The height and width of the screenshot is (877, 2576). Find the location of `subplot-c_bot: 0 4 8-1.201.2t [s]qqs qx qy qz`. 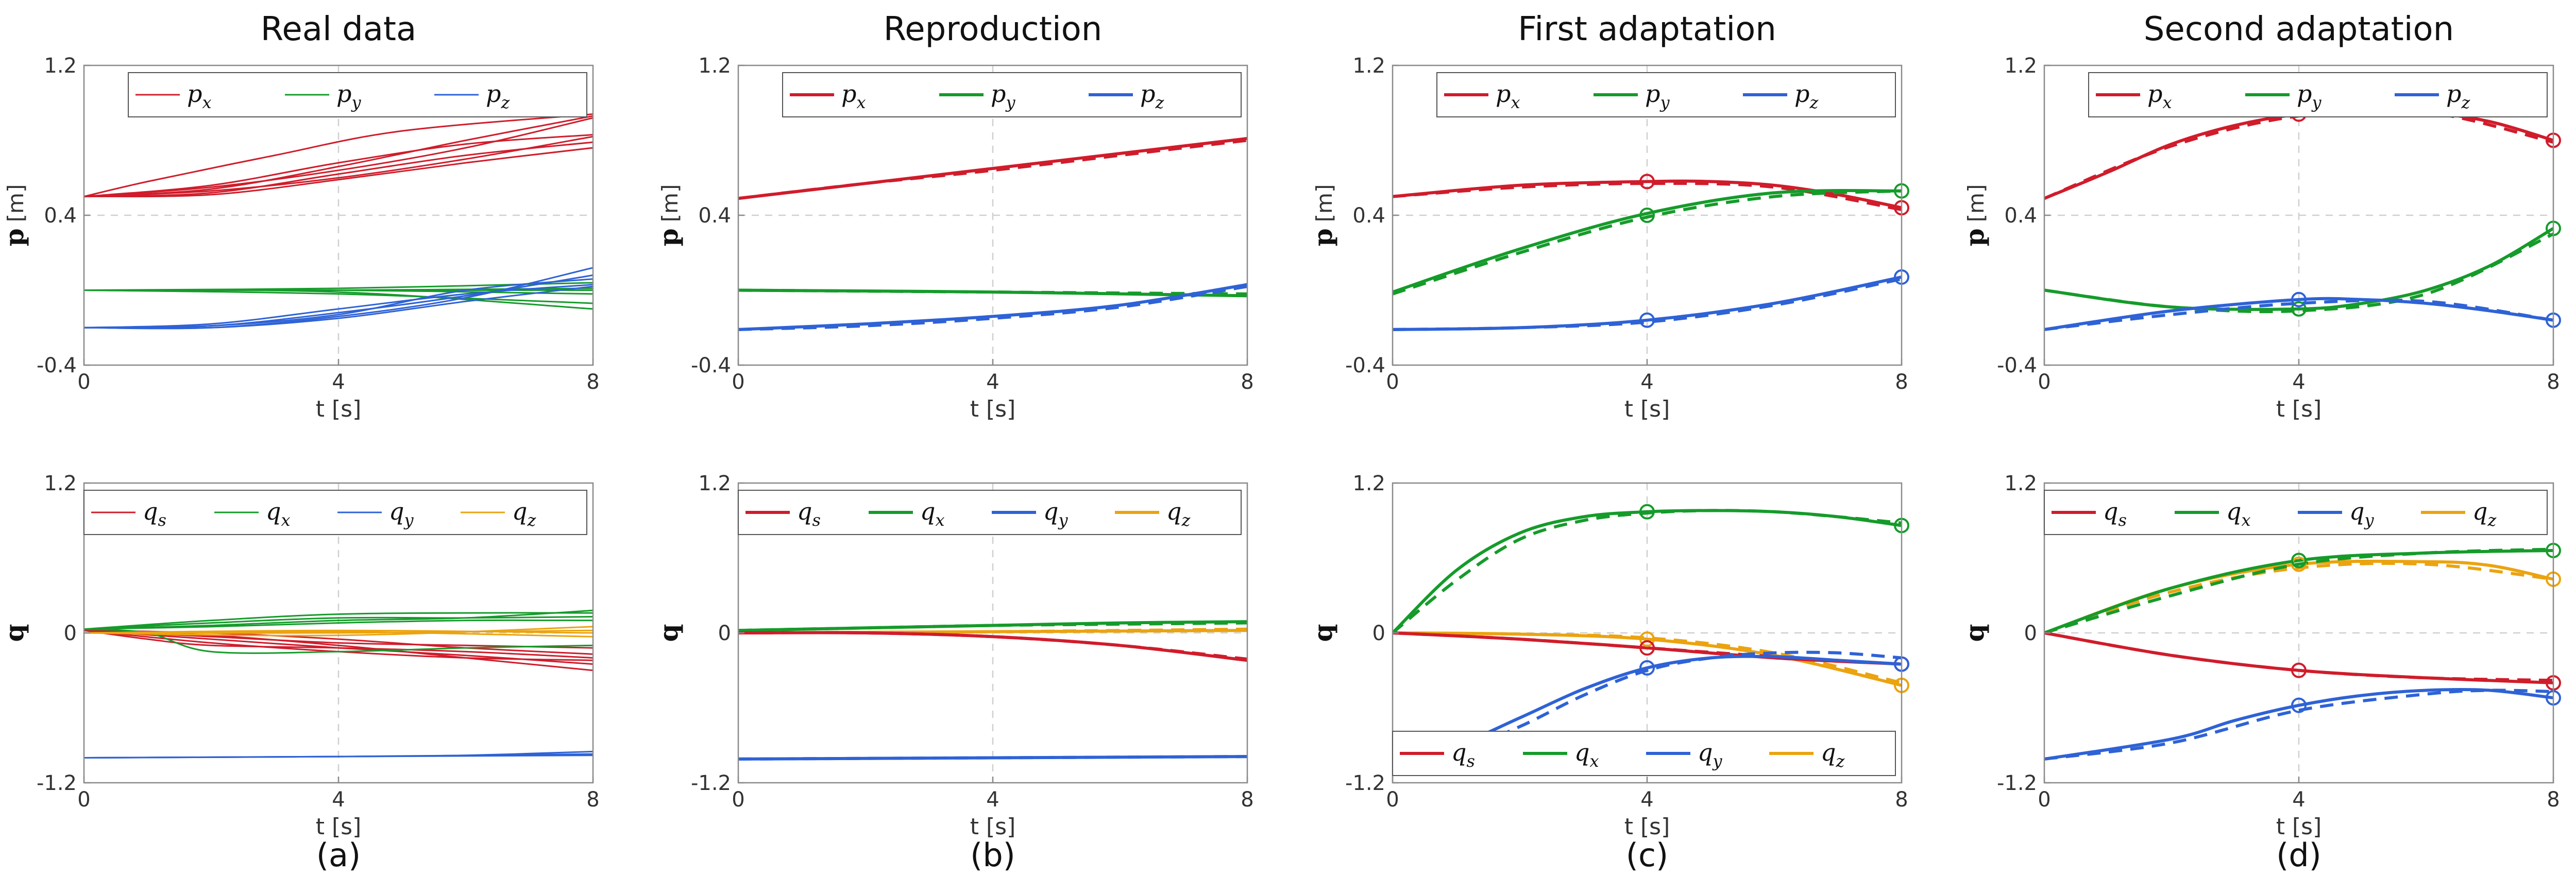

subplot-c_bot: 0 4 8-1.201.2t [s]qqs qx qy qz is located at coordinates (1608, 656).